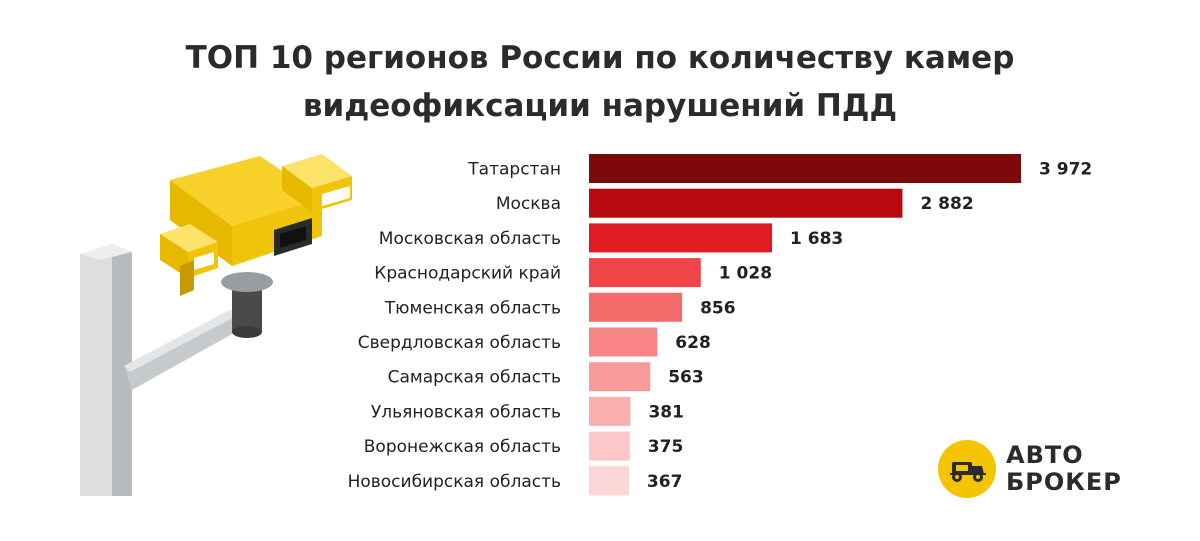  I want to click on value-label-5: 856, so click(718, 308).